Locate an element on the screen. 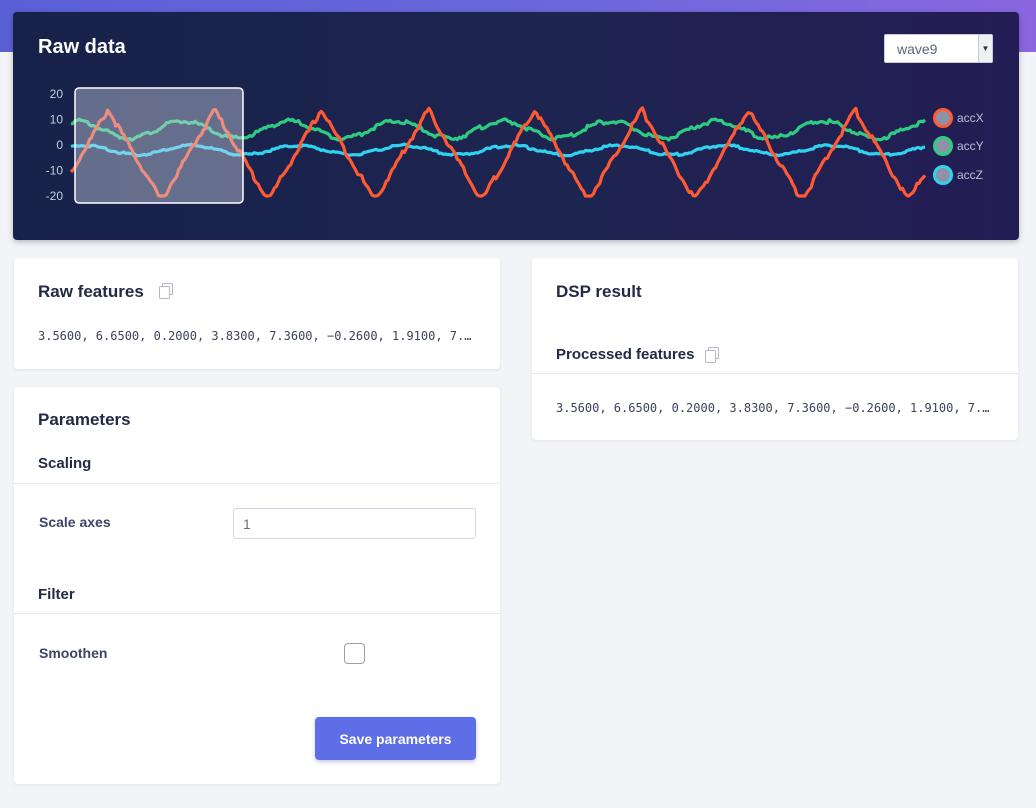  series-line-accX is located at coordinates (498, 152).